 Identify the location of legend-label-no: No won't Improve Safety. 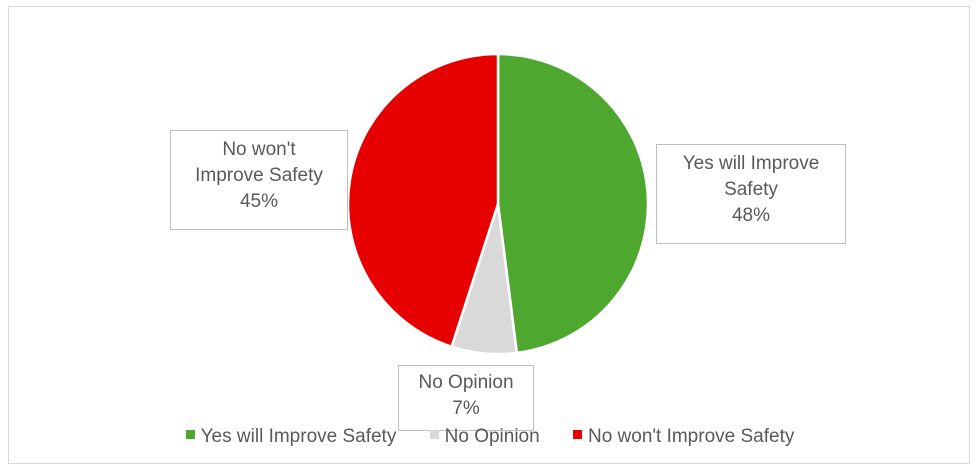
(691, 436).